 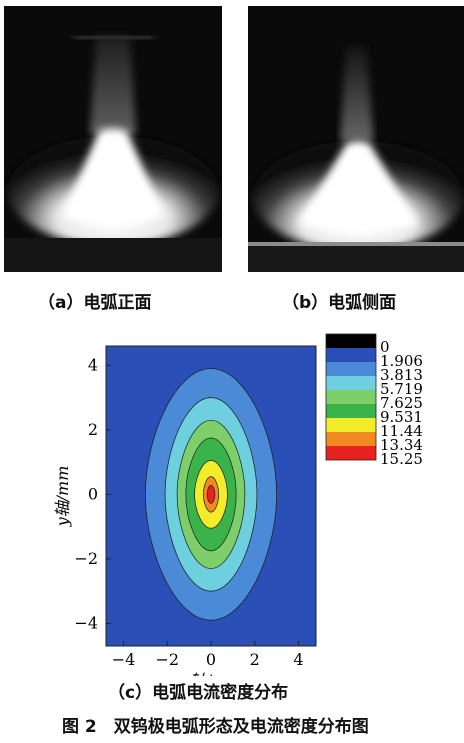 What do you see at coordinates (215, 727) in the screenshot?
I see `figure-caption: 图 2 双钨极电弧形态及电流密度分布图` at bounding box center [215, 727].